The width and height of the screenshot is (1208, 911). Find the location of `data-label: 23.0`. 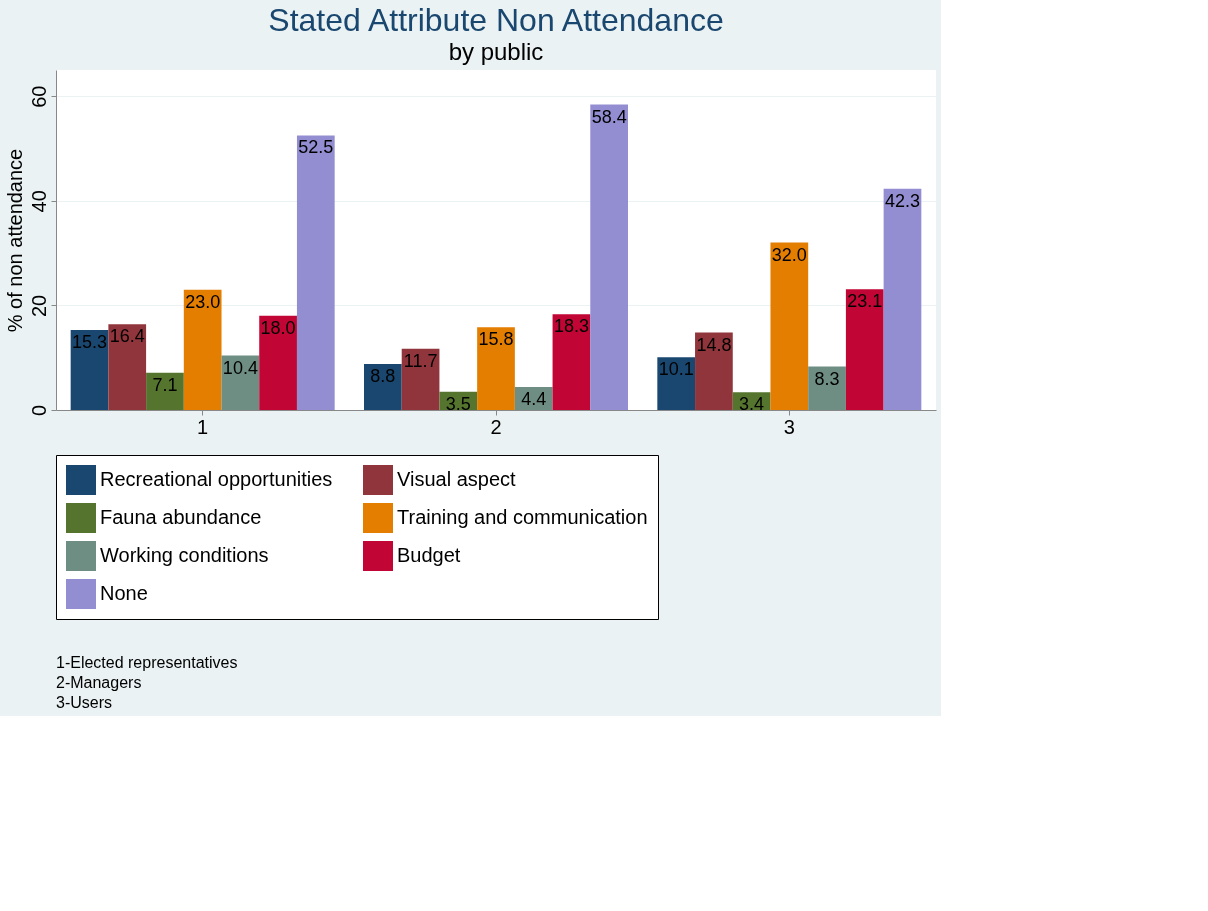

data-label: 23.0 is located at coordinates (203, 301).